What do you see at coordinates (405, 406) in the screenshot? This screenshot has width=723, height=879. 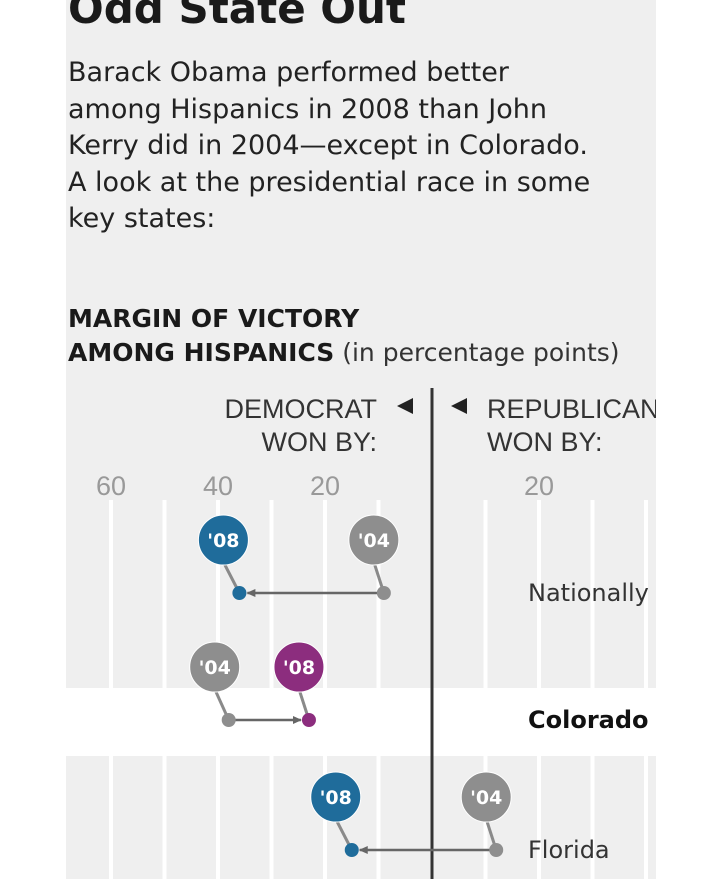 I see `left-triangle-icon` at bounding box center [405, 406].